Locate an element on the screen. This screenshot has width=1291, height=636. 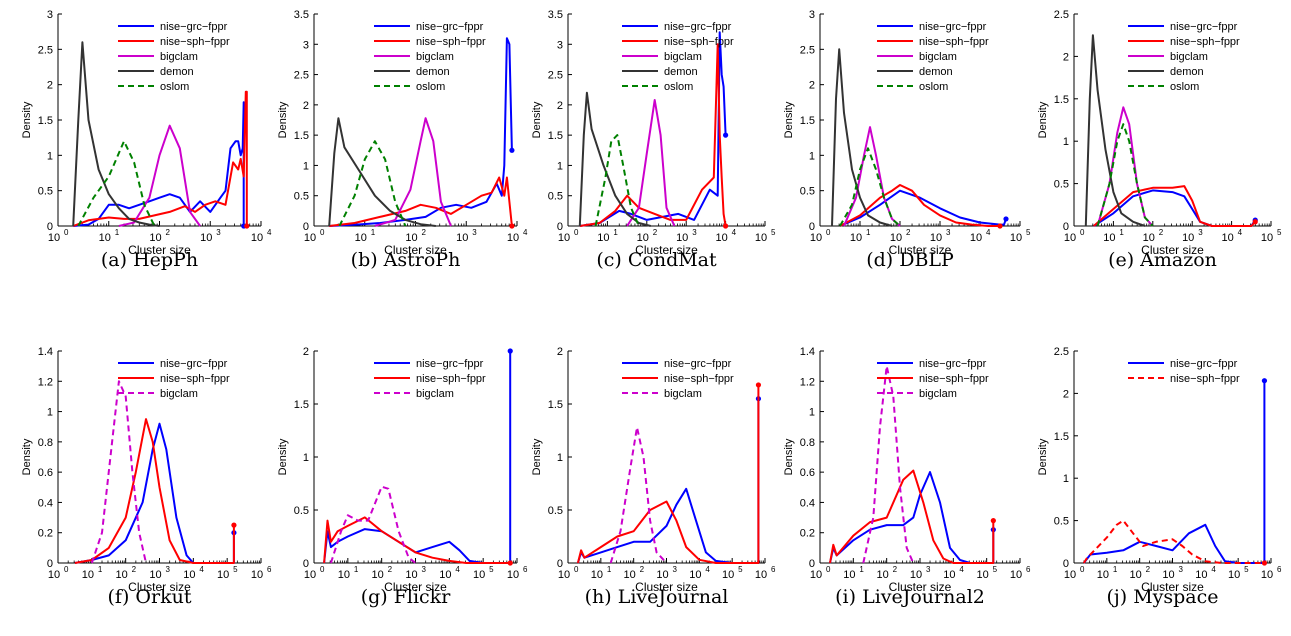
x-axis-label: Cluster size is located at coordinates (159, 250).